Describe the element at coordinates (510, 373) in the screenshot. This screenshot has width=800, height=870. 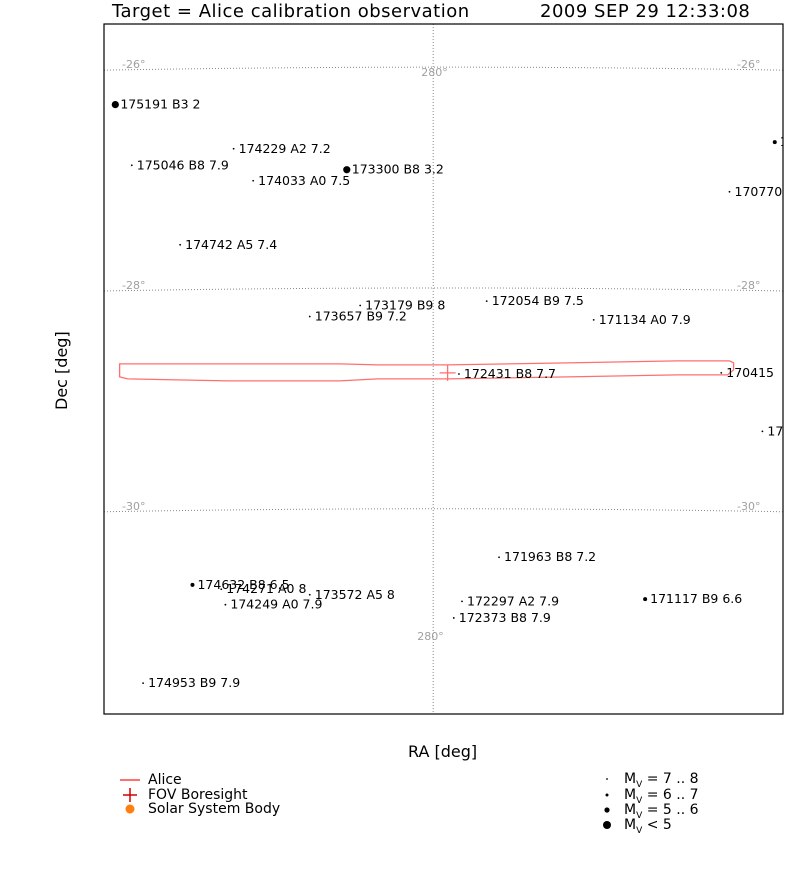
I see `star-label: 172431 B8 7.7` at that location.